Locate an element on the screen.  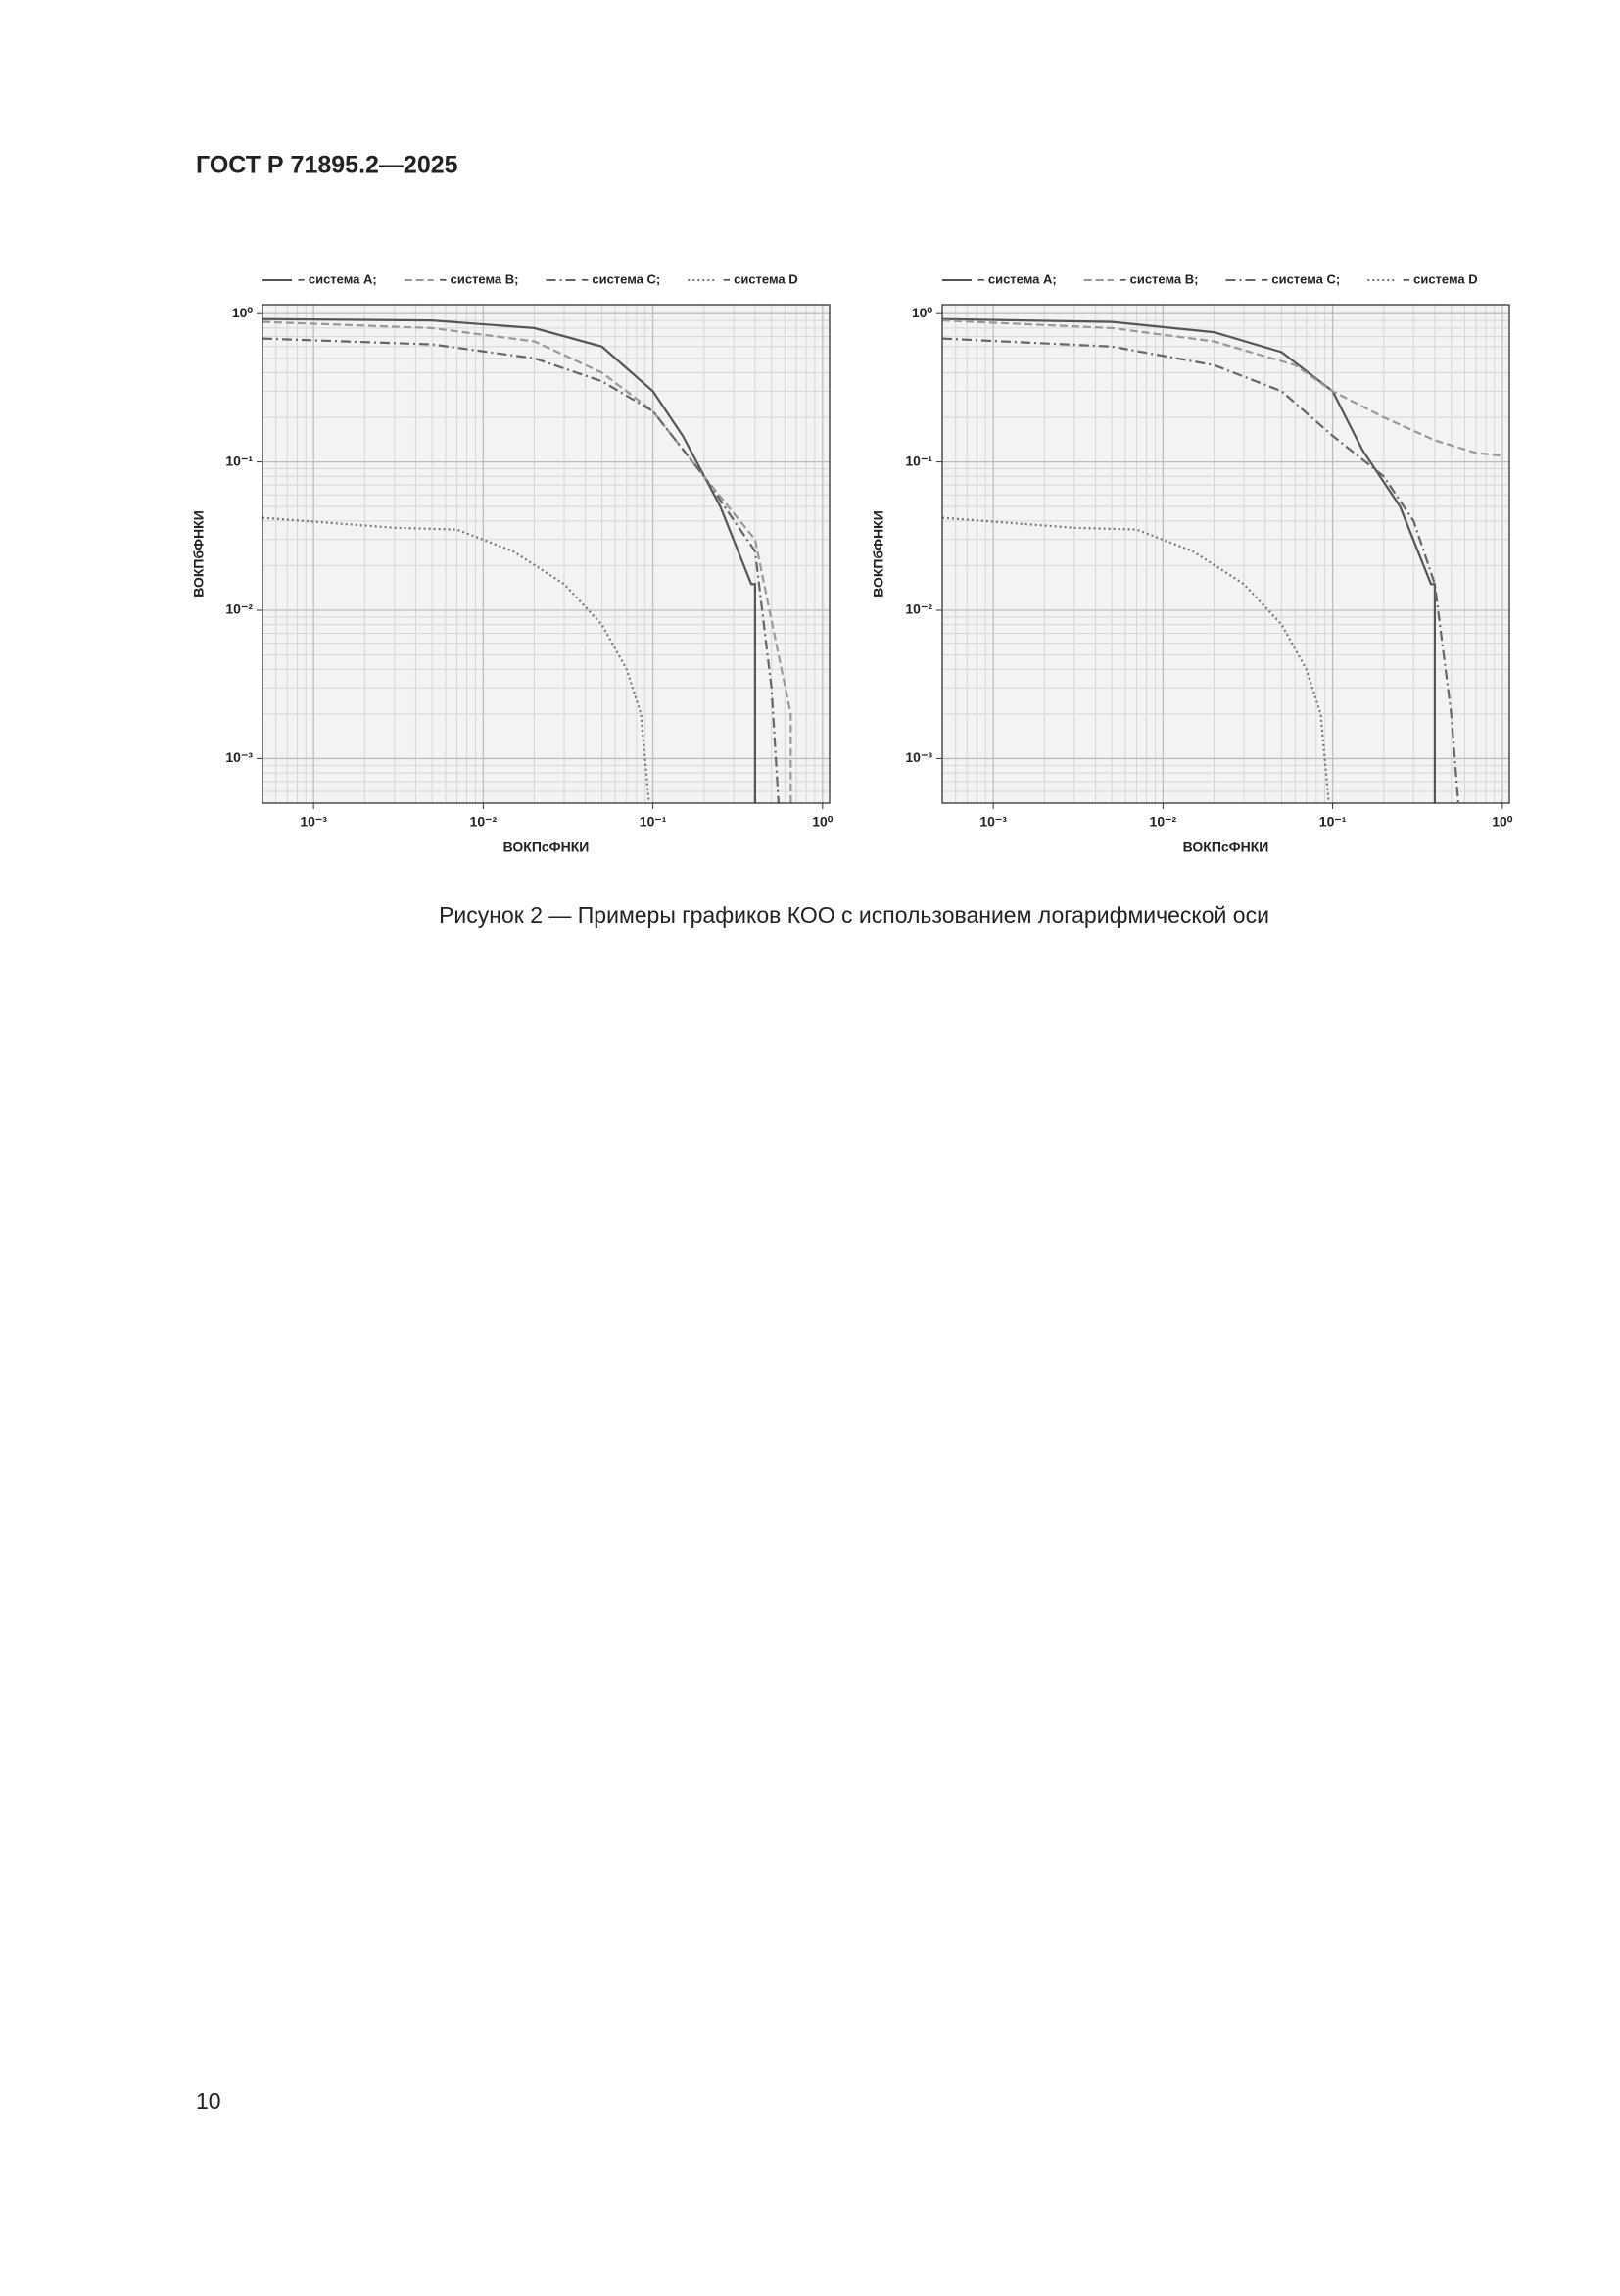
page-number: 10 is located at coordinates (208, 2101).